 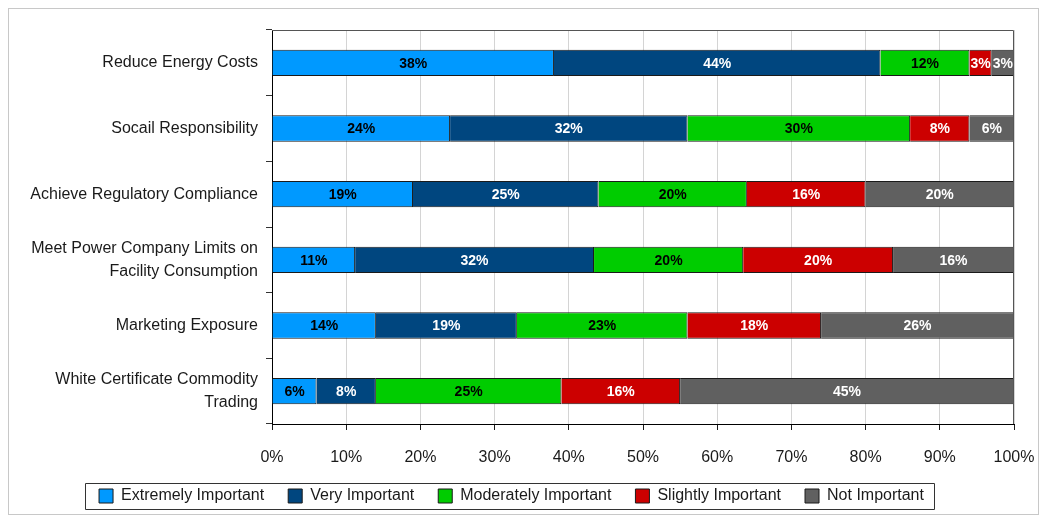 I want to click on x-tick-label: 40%, so click(x=568, y=457).